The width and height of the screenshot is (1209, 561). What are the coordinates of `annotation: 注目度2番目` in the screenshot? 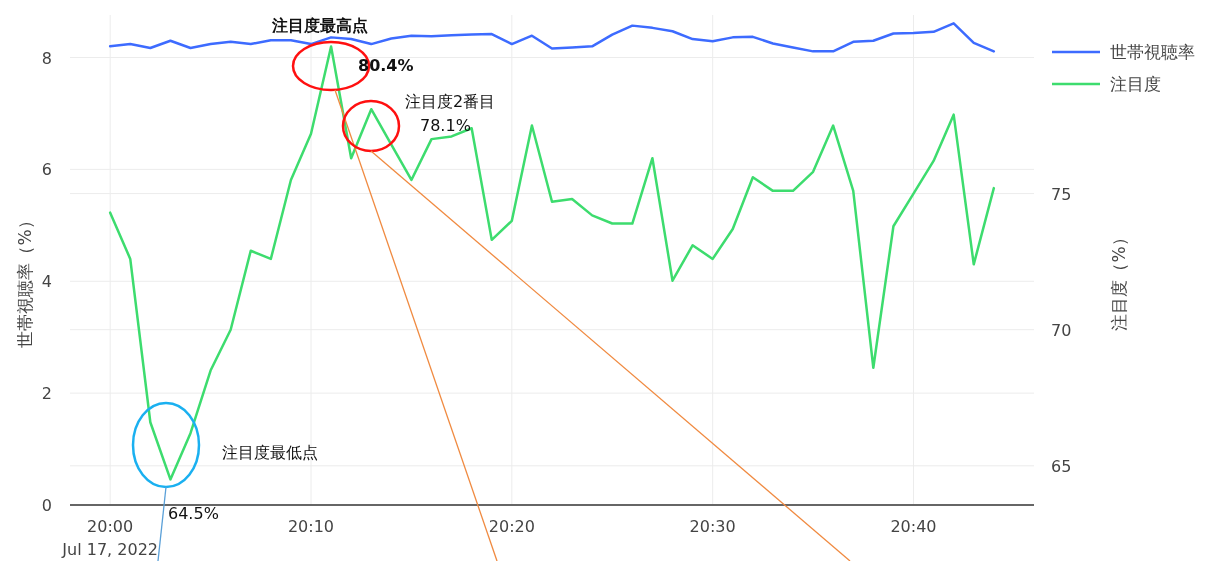 It's located at (450, 101).